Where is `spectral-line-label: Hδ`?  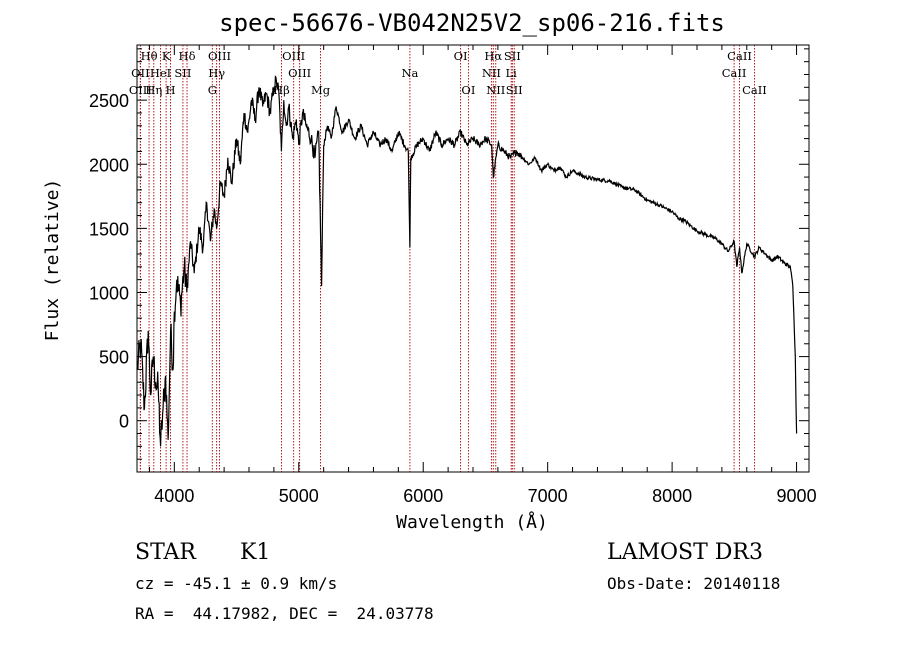
spectral-line-label: Hδ is located at coordinates (187, 56).